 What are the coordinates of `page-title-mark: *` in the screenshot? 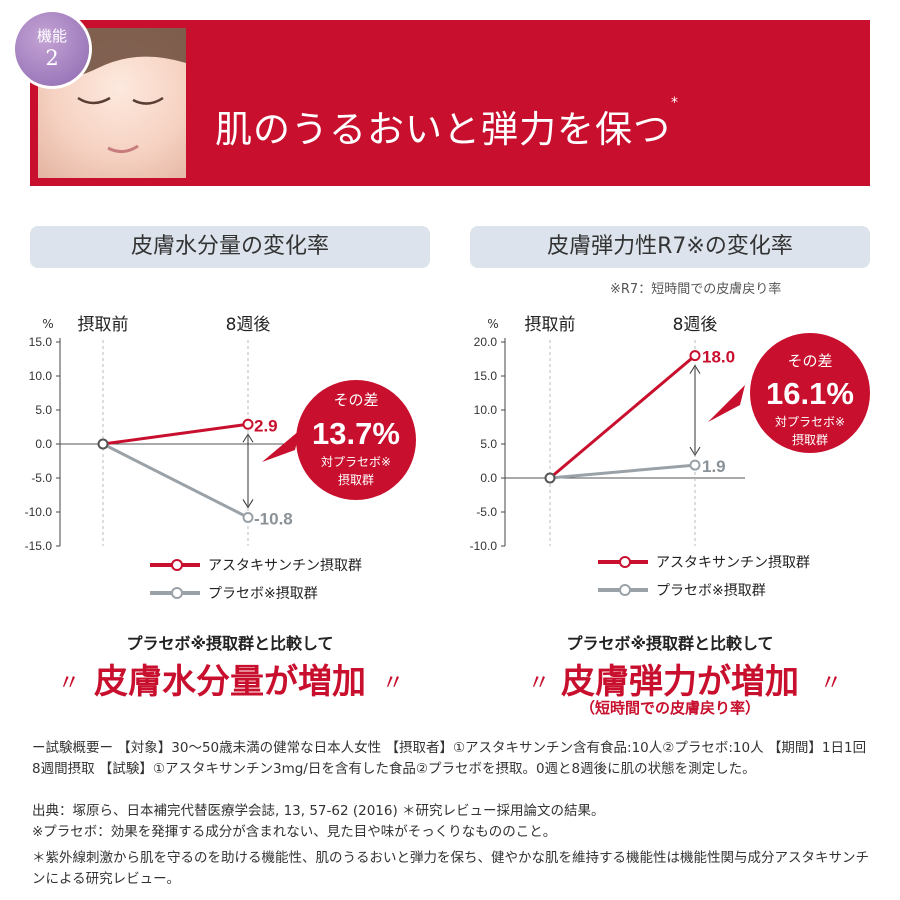 It's located at (675, 103).